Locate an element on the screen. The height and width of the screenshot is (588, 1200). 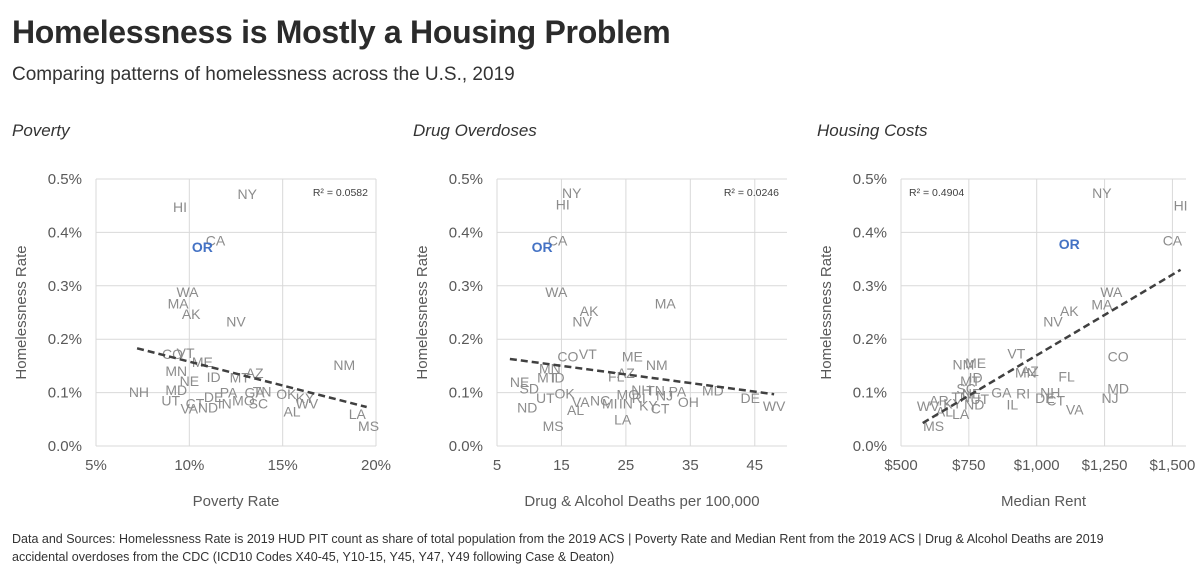
state-label: GA is located at coordinates (255, 393).